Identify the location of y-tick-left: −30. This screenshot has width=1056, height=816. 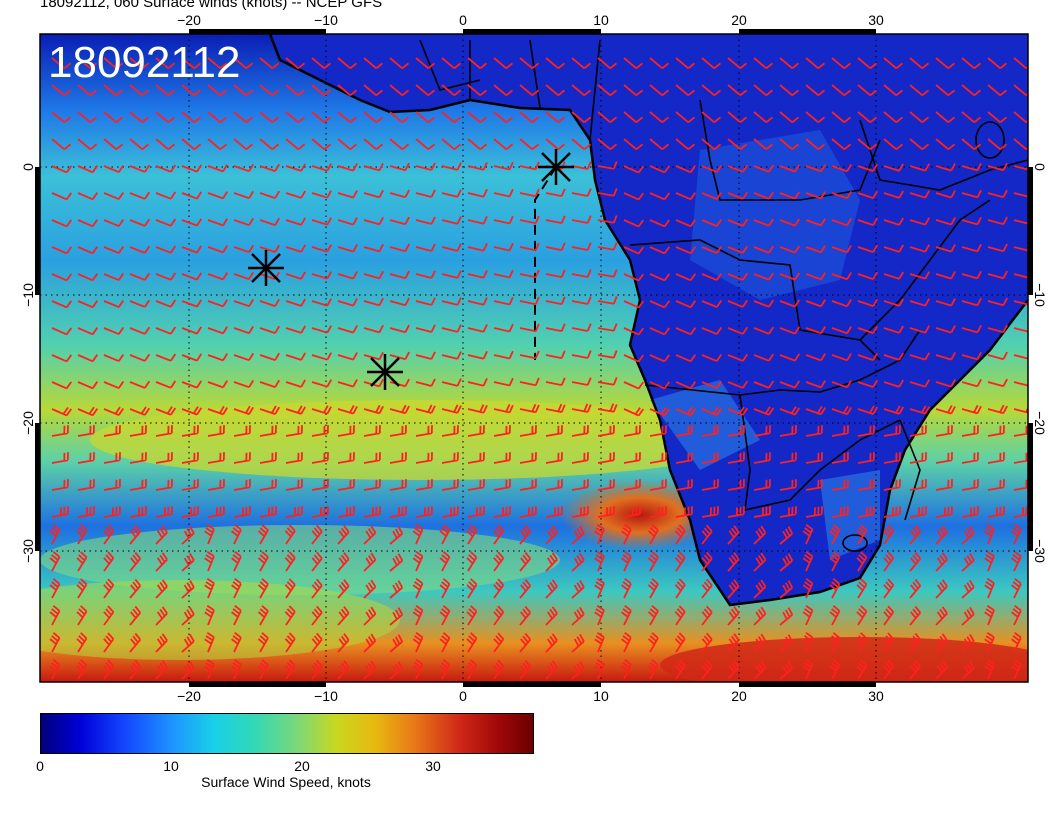
(28, 551).